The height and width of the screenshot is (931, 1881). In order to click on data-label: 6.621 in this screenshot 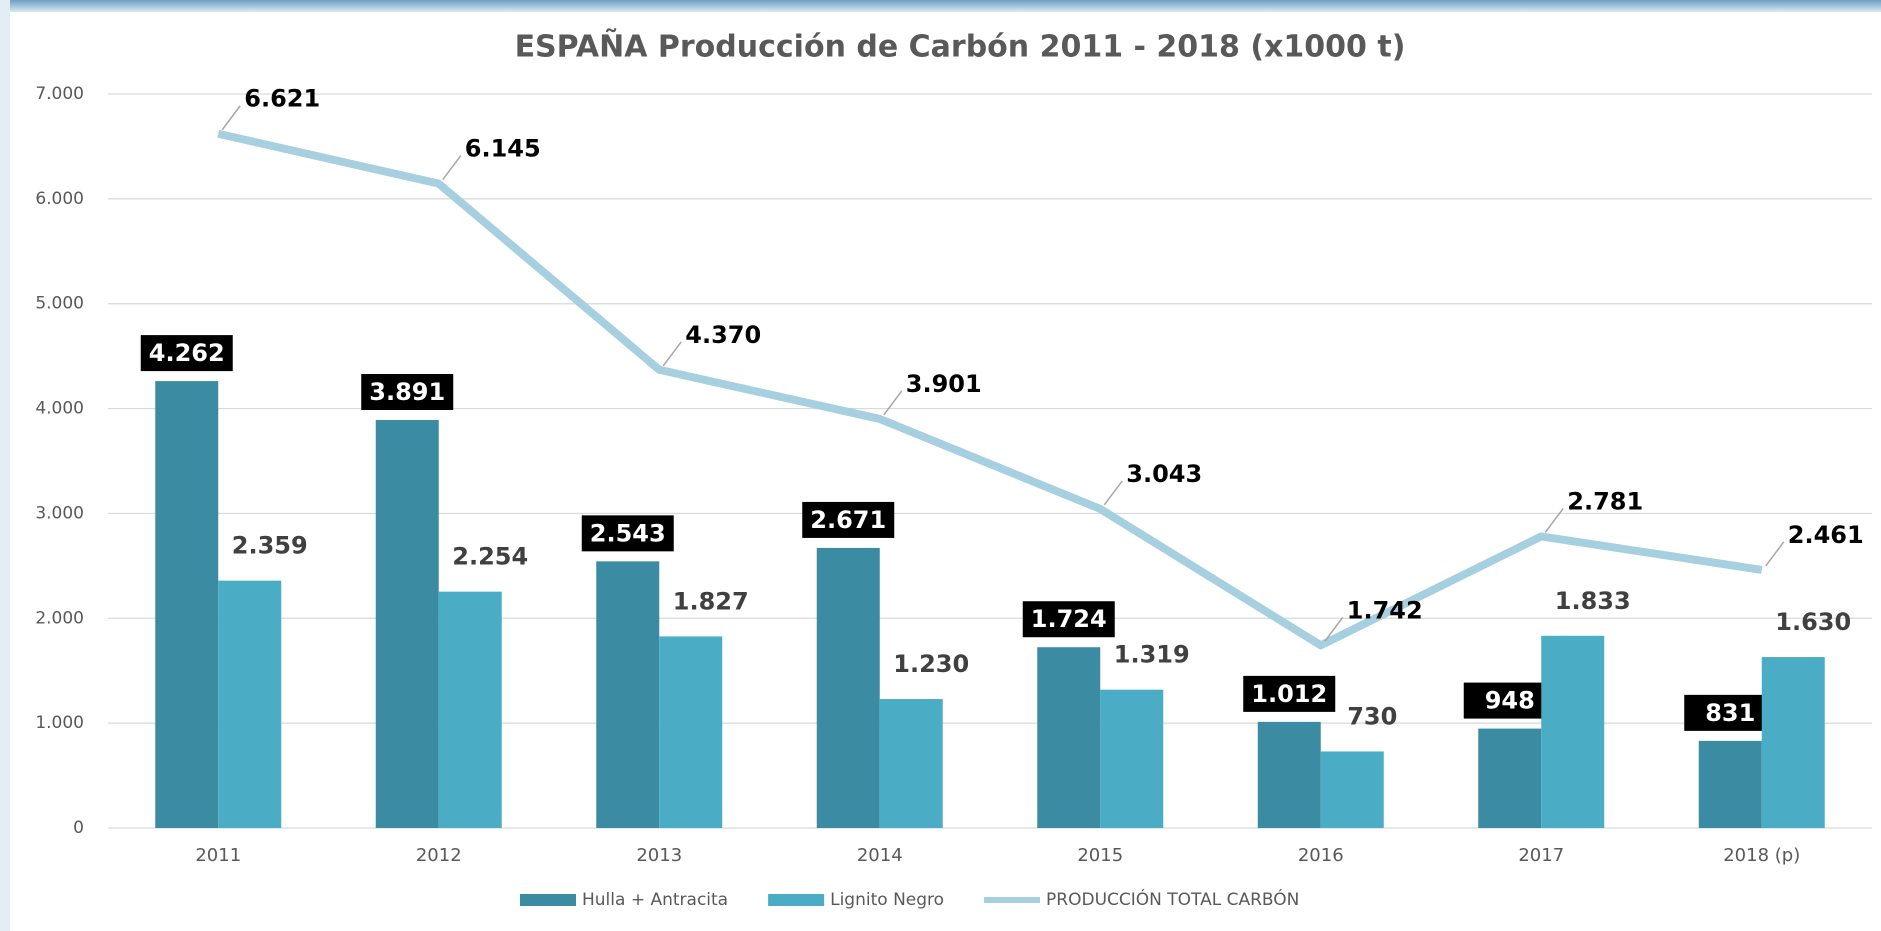, I will do `click(282, 99)`.